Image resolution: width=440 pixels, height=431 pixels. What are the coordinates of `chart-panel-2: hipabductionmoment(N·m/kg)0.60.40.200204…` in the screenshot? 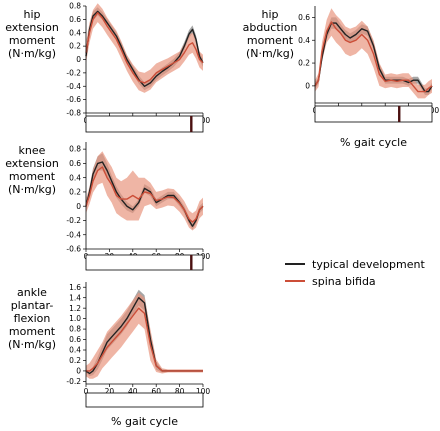 It's located at (341, 77).